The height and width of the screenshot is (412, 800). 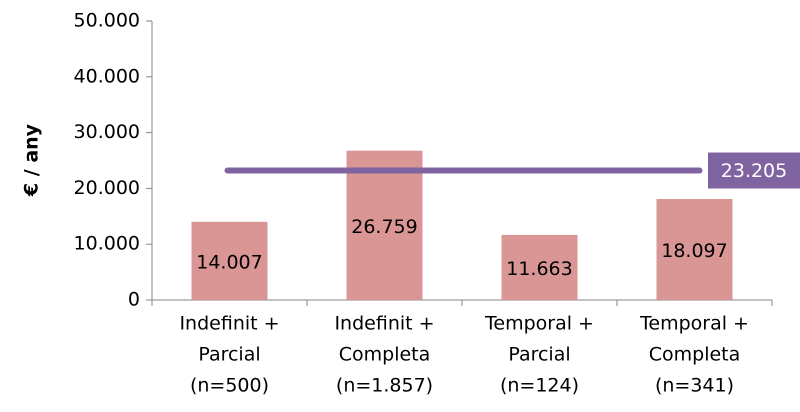 I want to click on data-label: 18.097, so click(x=694, y=251).